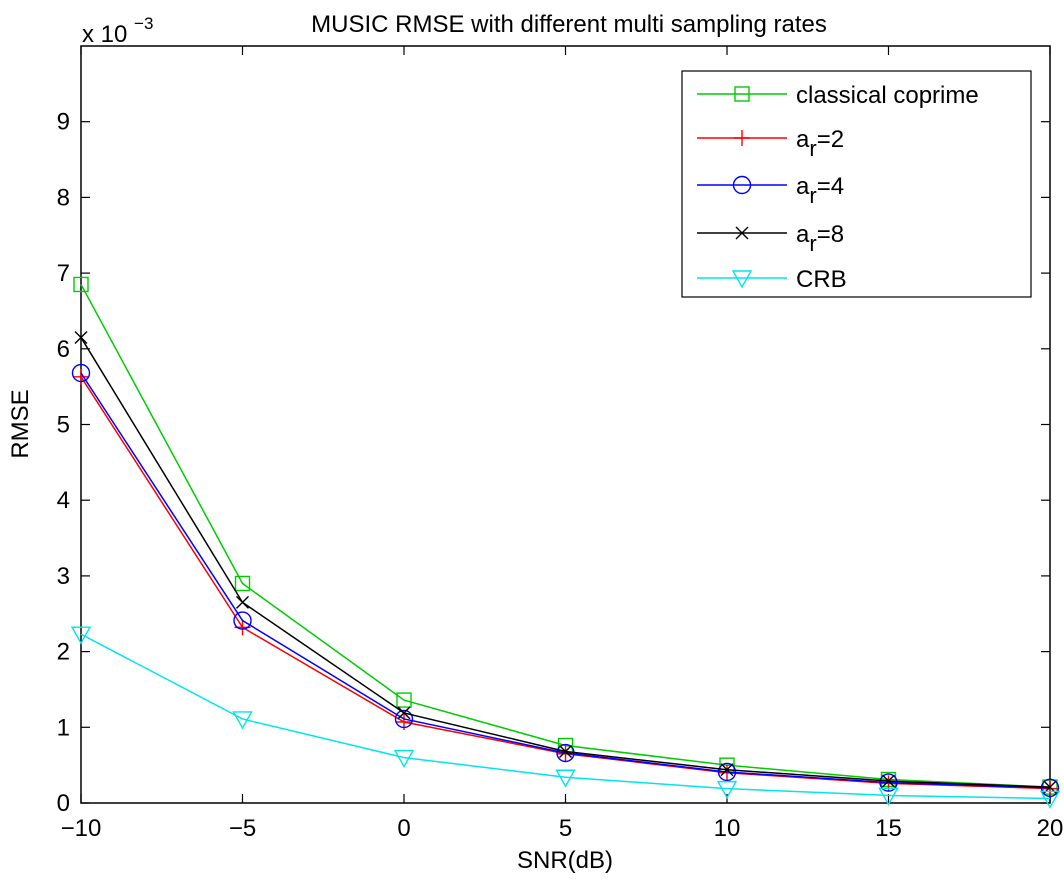 The width and height of the screenshot is (1064, 880). What do you see at coordinates (20, 423) in the screenshot?
I see `y-axis-label: RMSE` at bounding box center [20, 423].